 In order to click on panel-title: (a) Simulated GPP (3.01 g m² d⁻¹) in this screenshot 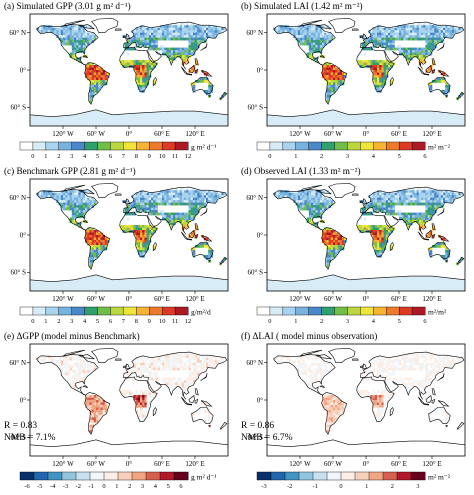, I will do `click(67, 6)`.